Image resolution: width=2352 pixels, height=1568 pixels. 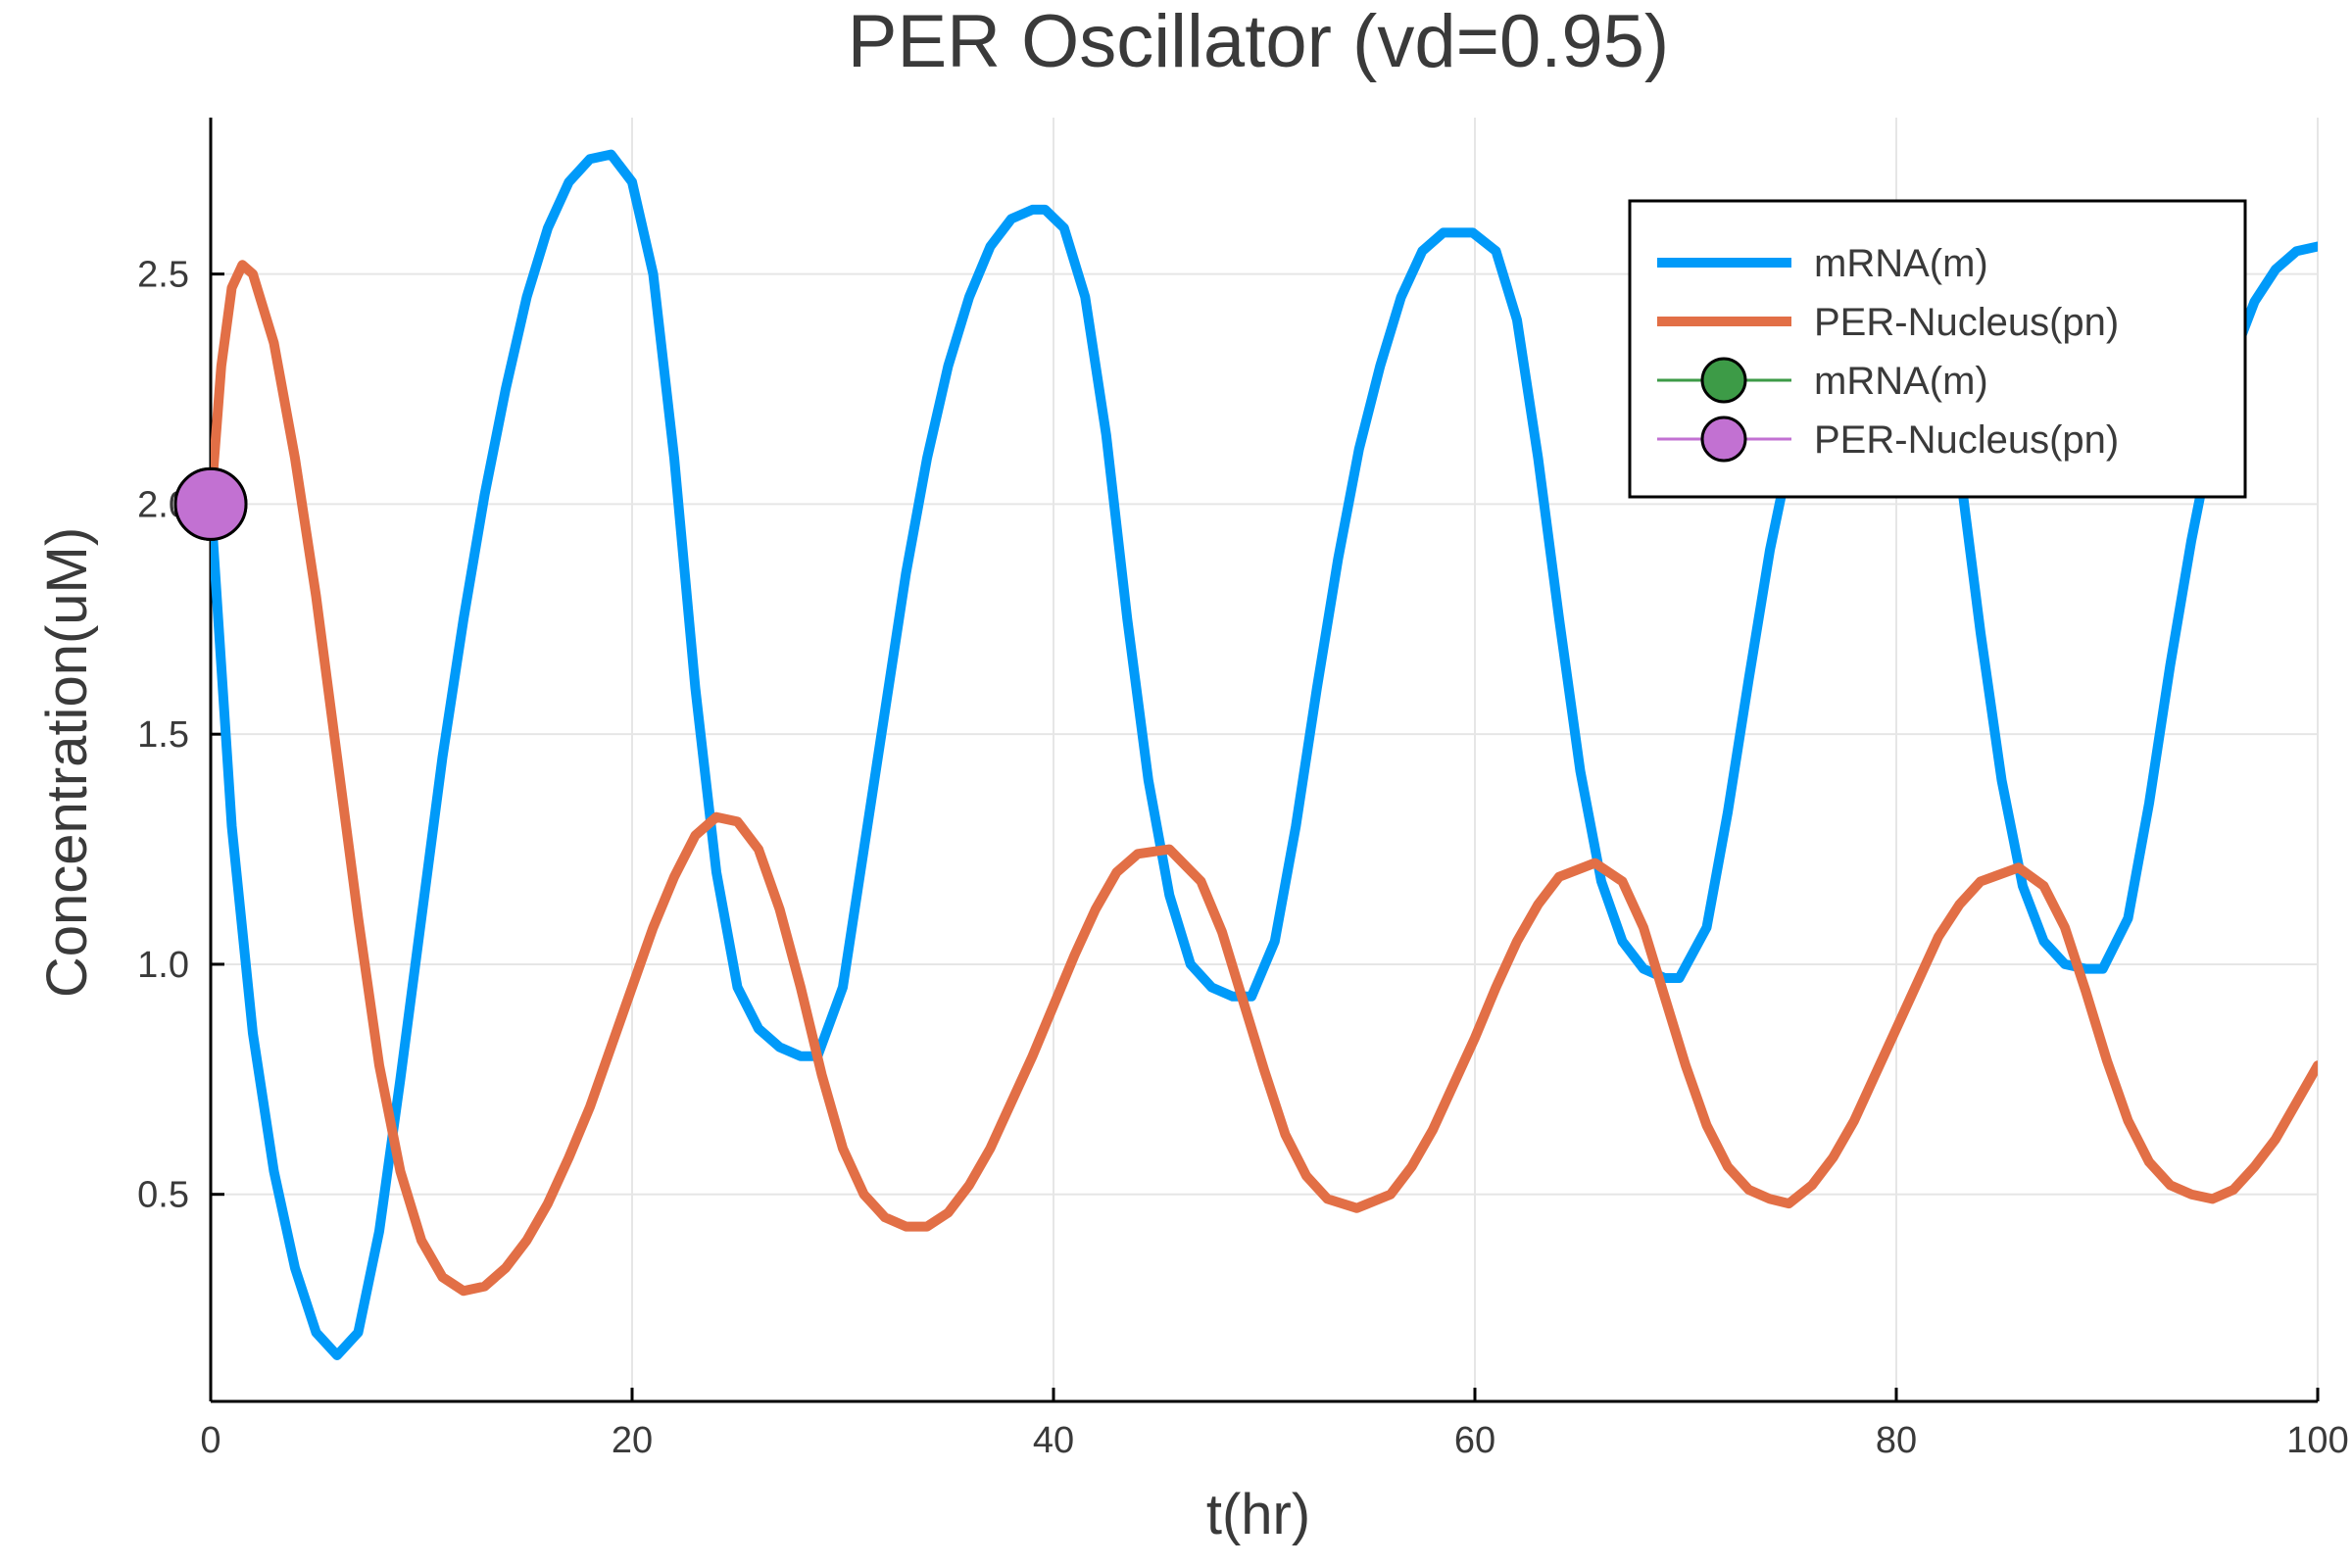 What do you see at coordinates (163, 1195) in the screenshot?
I see `y-tick-label: 0.5` at bounding box center [163, 1195].